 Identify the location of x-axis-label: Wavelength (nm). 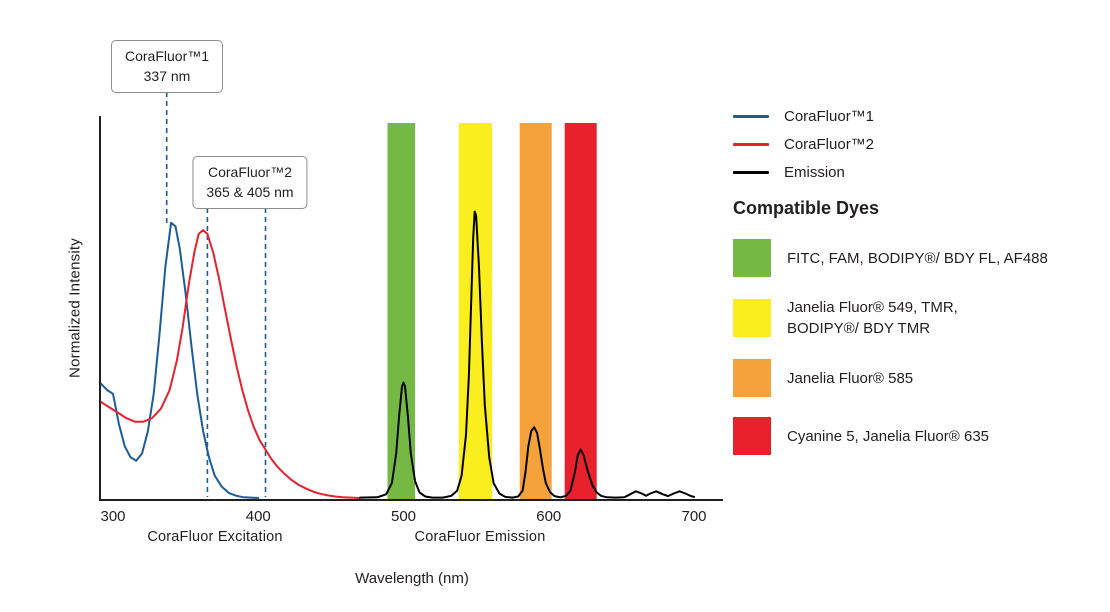
(412, 578).